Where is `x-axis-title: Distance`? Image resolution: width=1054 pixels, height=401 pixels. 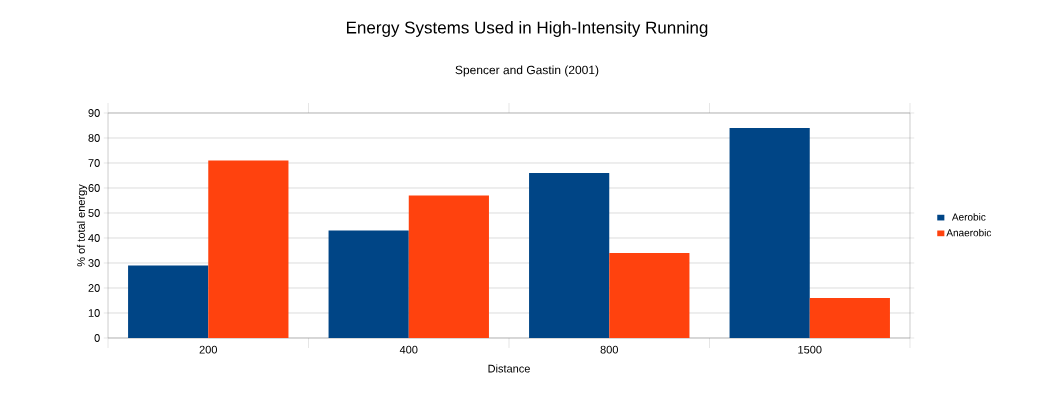
x-axis-title: Distance is located at coordinates (509, 368).